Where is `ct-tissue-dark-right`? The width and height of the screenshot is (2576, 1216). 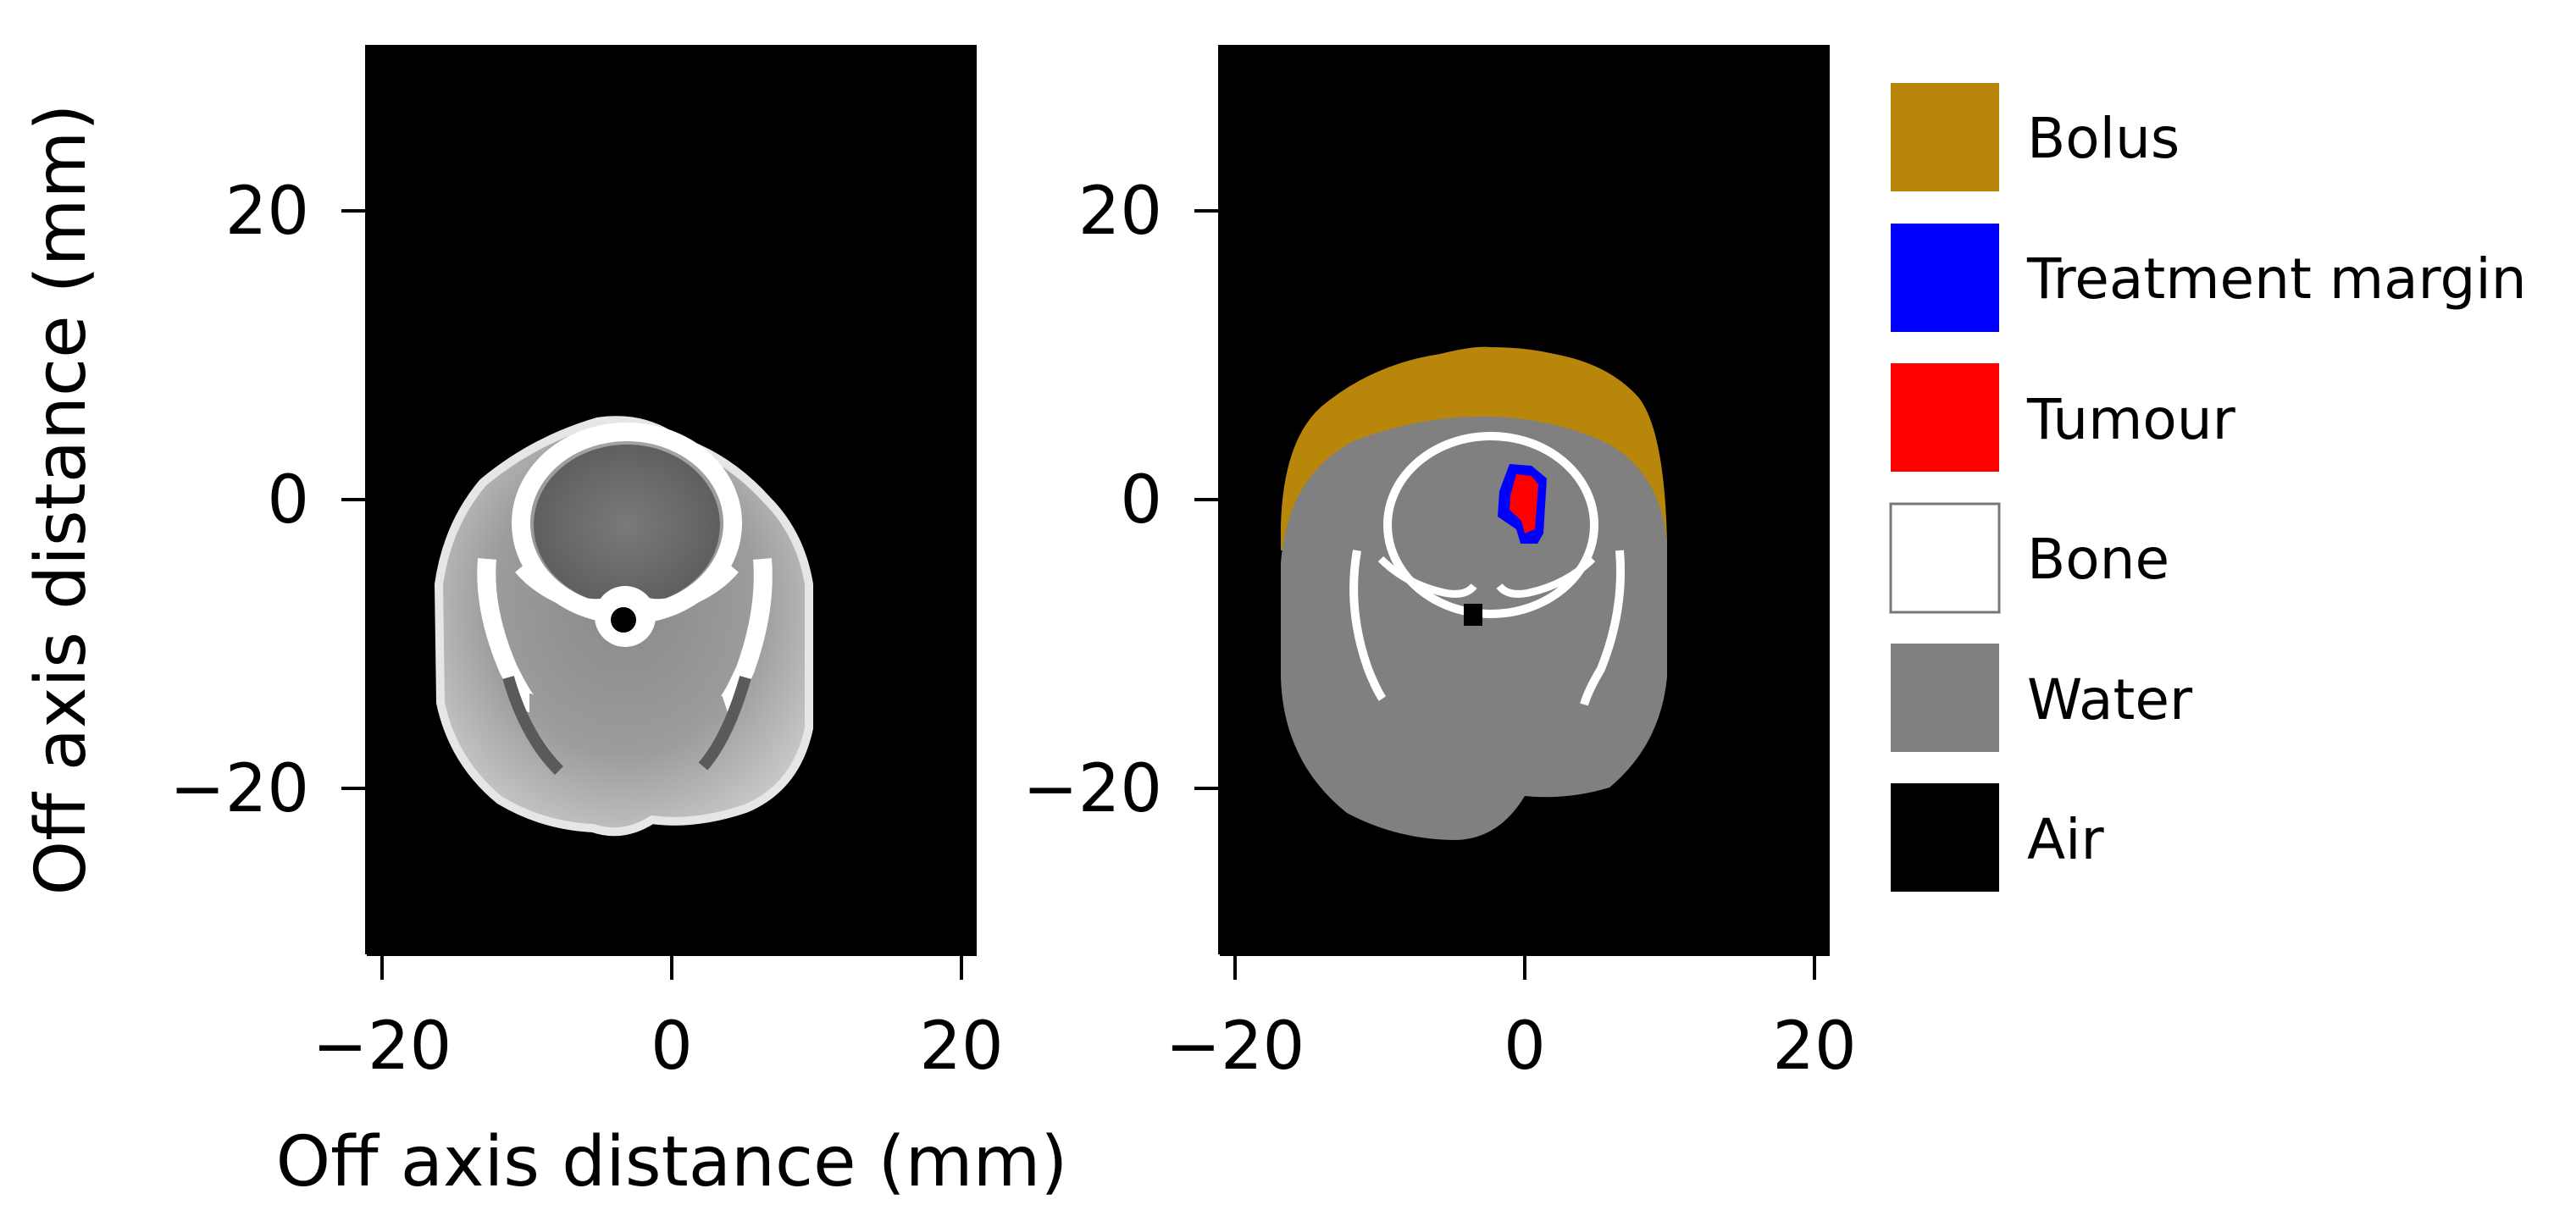
ct-tissue-dark-right is located at coordinates (724, 723).